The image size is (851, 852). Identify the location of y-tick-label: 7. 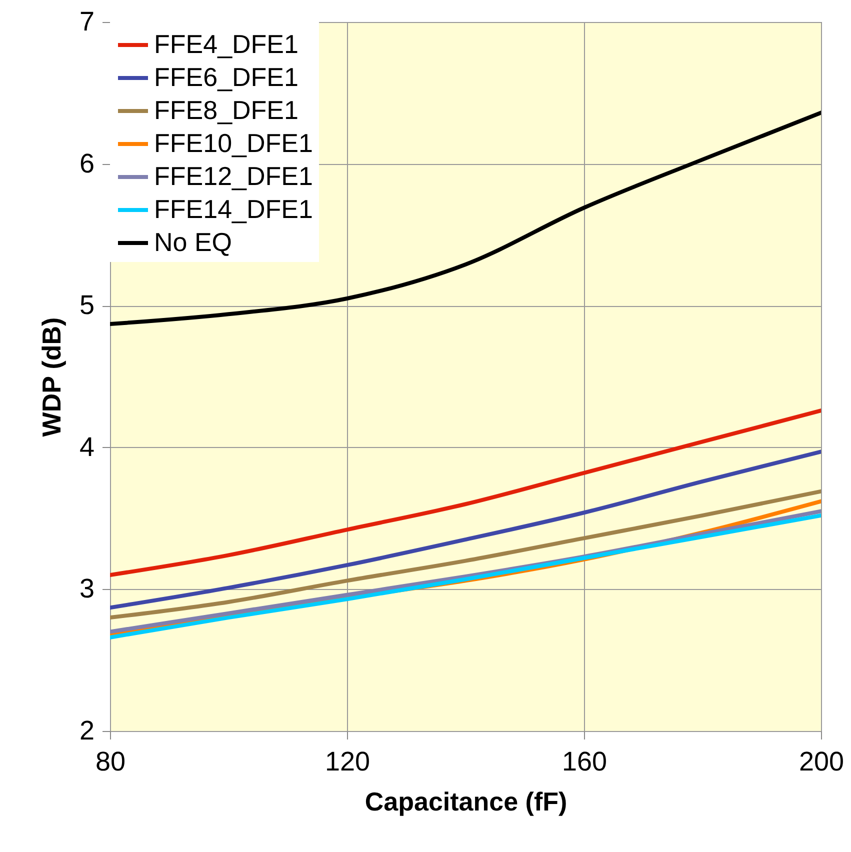
(86, 21).